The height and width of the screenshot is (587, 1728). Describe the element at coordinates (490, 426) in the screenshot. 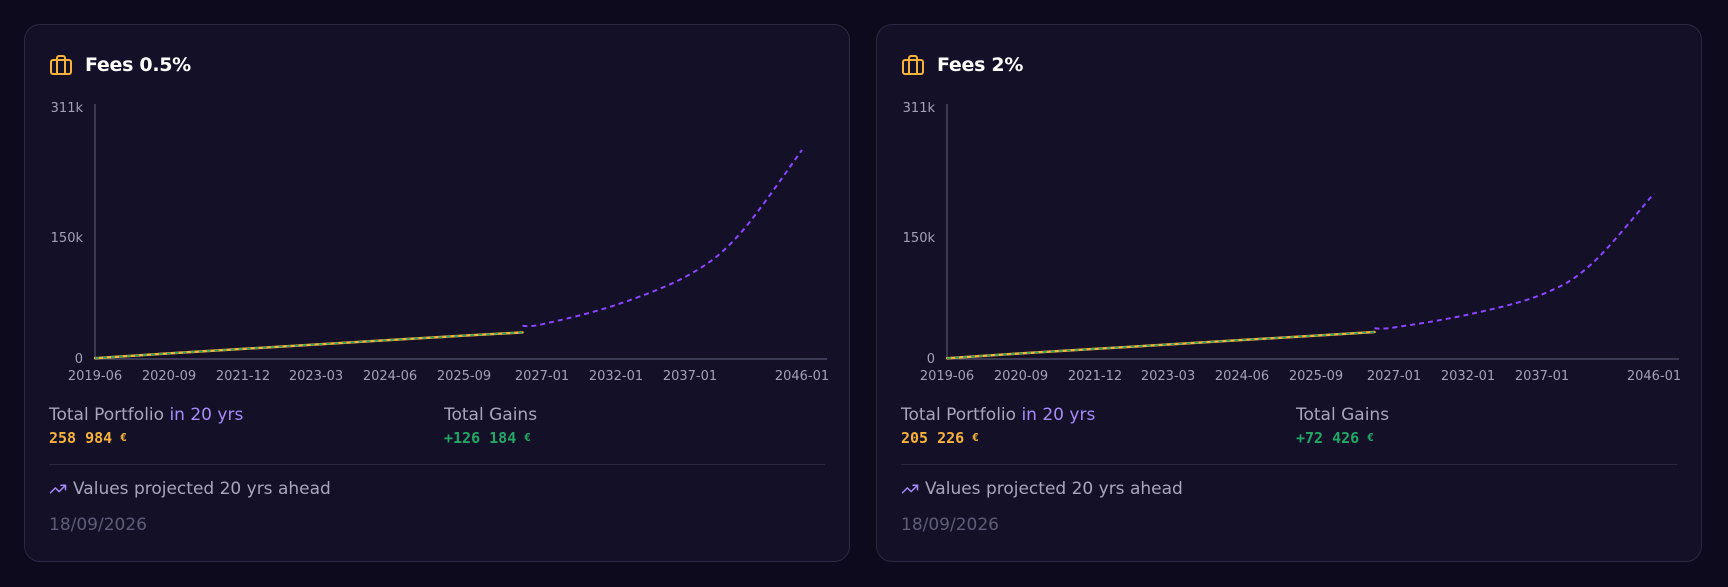

I see `total-gains-stat: Total Gains +126 184 €` at that location.